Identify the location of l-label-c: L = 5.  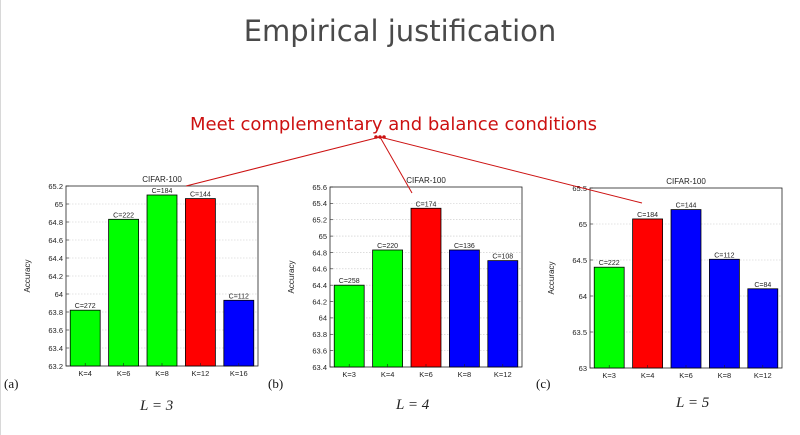
(693, 403).